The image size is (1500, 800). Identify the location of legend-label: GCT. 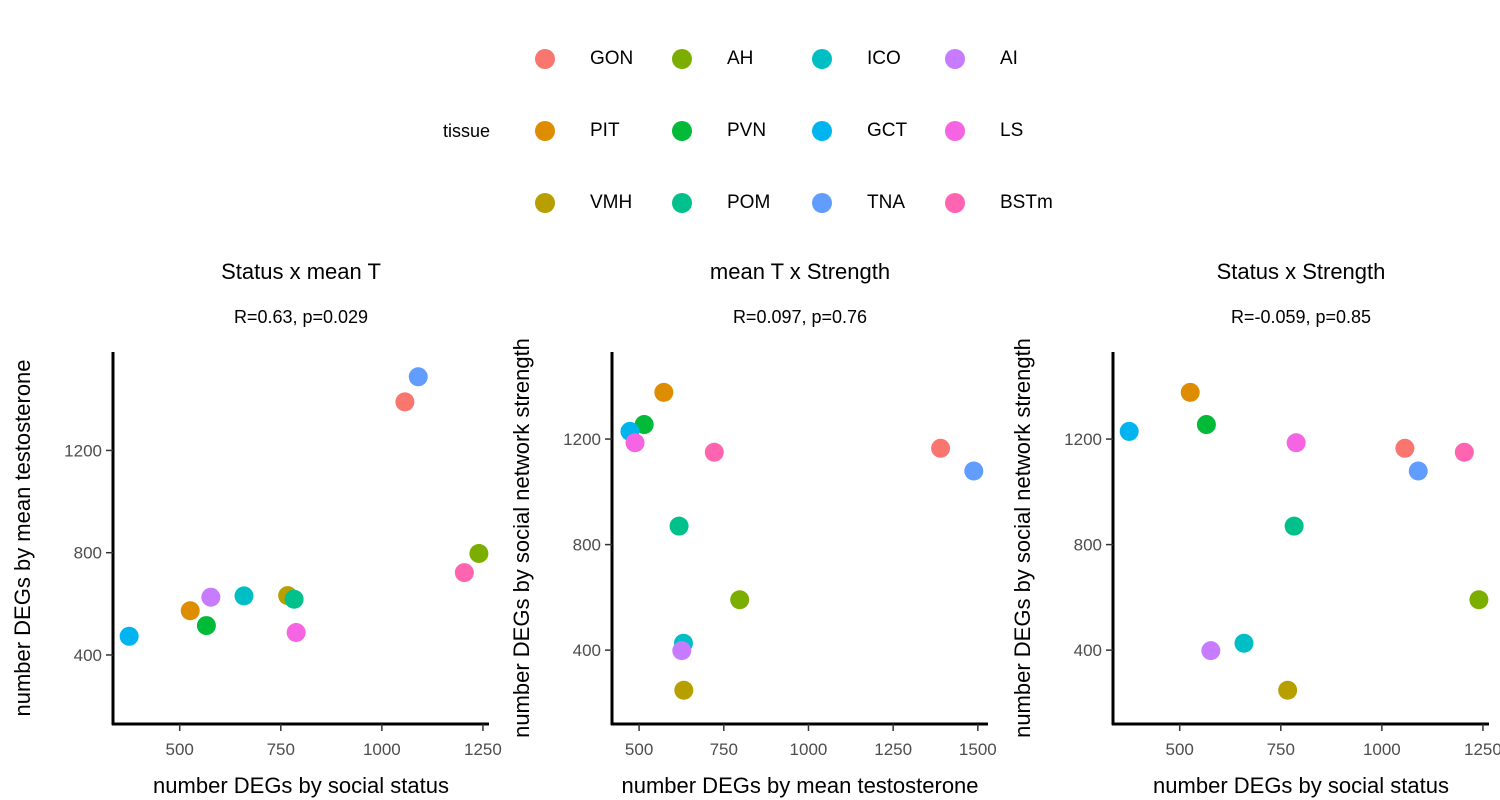
(887, 130).